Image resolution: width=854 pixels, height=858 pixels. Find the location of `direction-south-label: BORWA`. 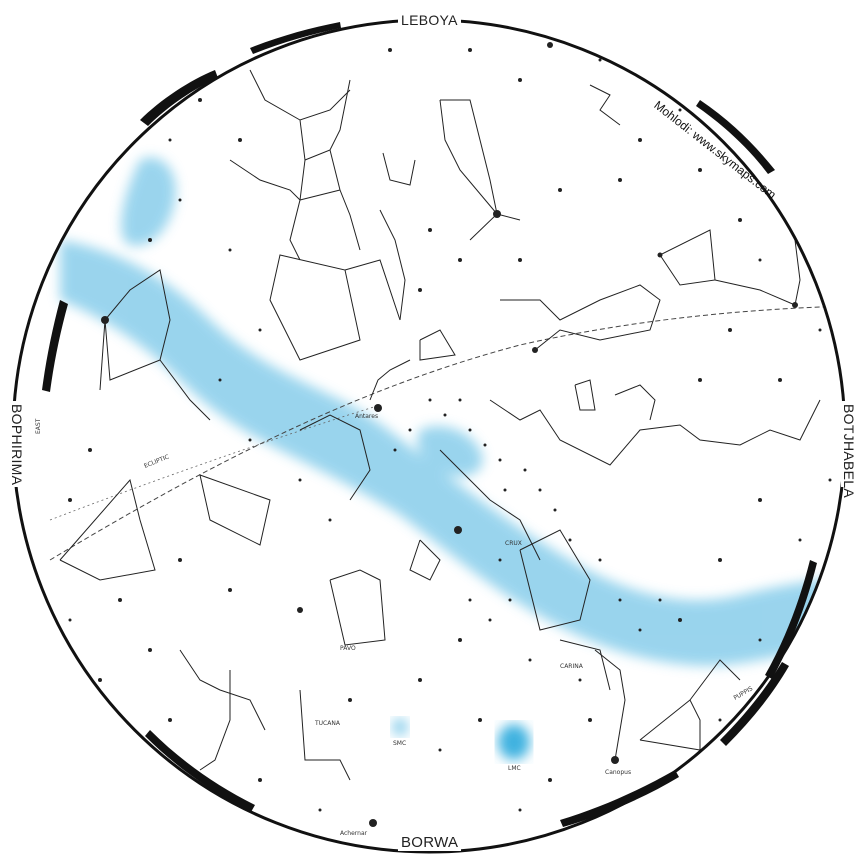

direction-south-label: BORWA is located at coordinates (430, 842).